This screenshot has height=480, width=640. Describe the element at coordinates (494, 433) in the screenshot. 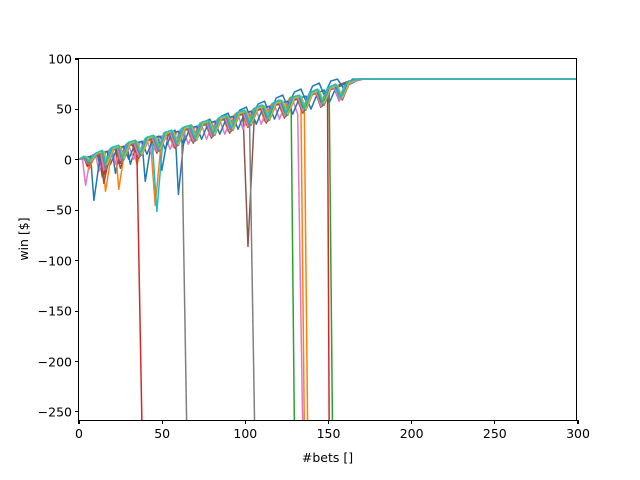

I see `x-tick-label: 250` at that location.